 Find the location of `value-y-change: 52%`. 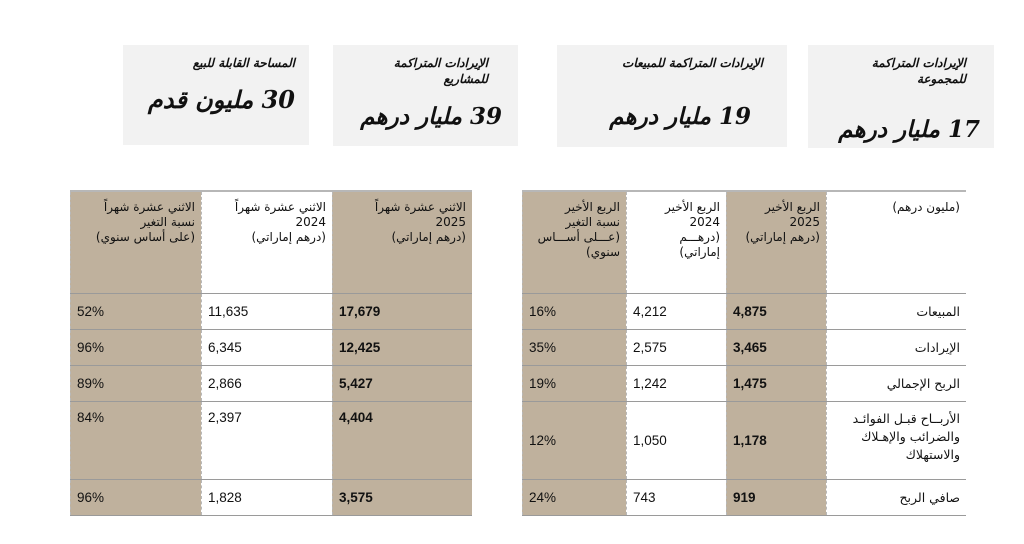

value-y-change: 52% is located at coordinates (135, 311).